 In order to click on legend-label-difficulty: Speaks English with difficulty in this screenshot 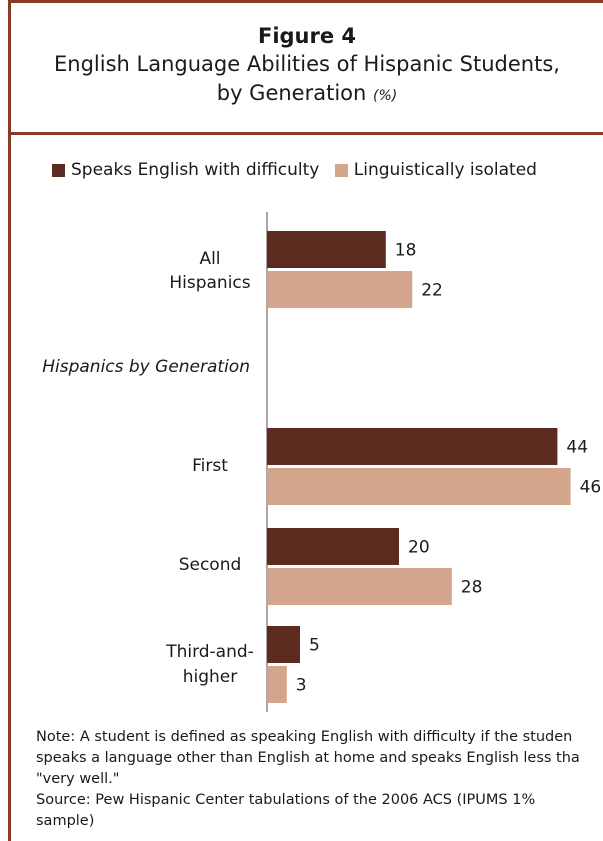, I will do `click(195, 170)`.